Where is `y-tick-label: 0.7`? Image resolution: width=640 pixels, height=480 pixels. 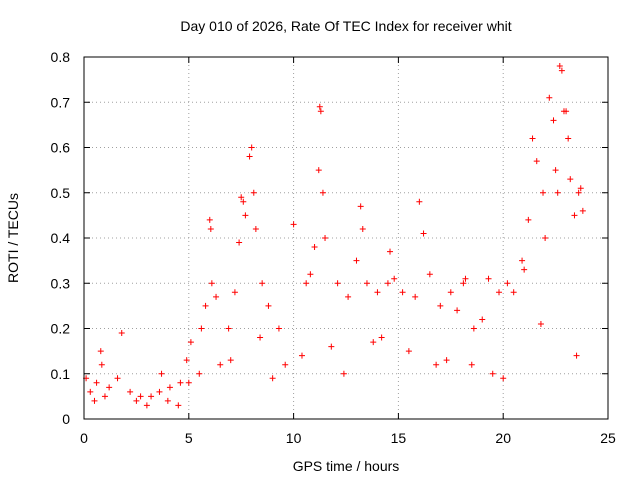 y-tick-label: 0.7 is located at coordinates (61, 102).